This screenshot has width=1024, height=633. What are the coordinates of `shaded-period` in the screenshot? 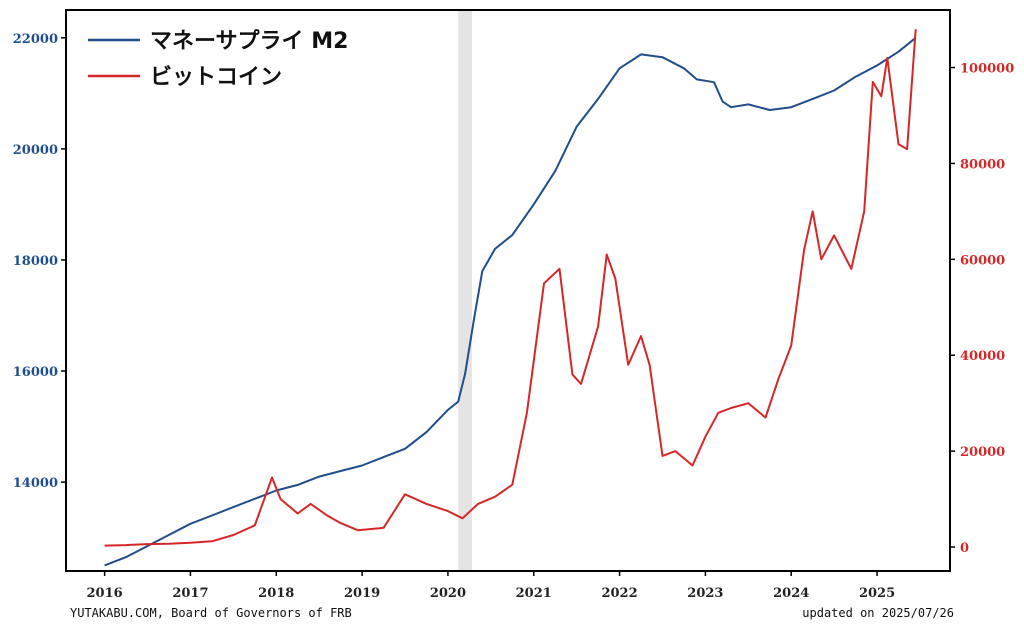 It's located at (465, 290).